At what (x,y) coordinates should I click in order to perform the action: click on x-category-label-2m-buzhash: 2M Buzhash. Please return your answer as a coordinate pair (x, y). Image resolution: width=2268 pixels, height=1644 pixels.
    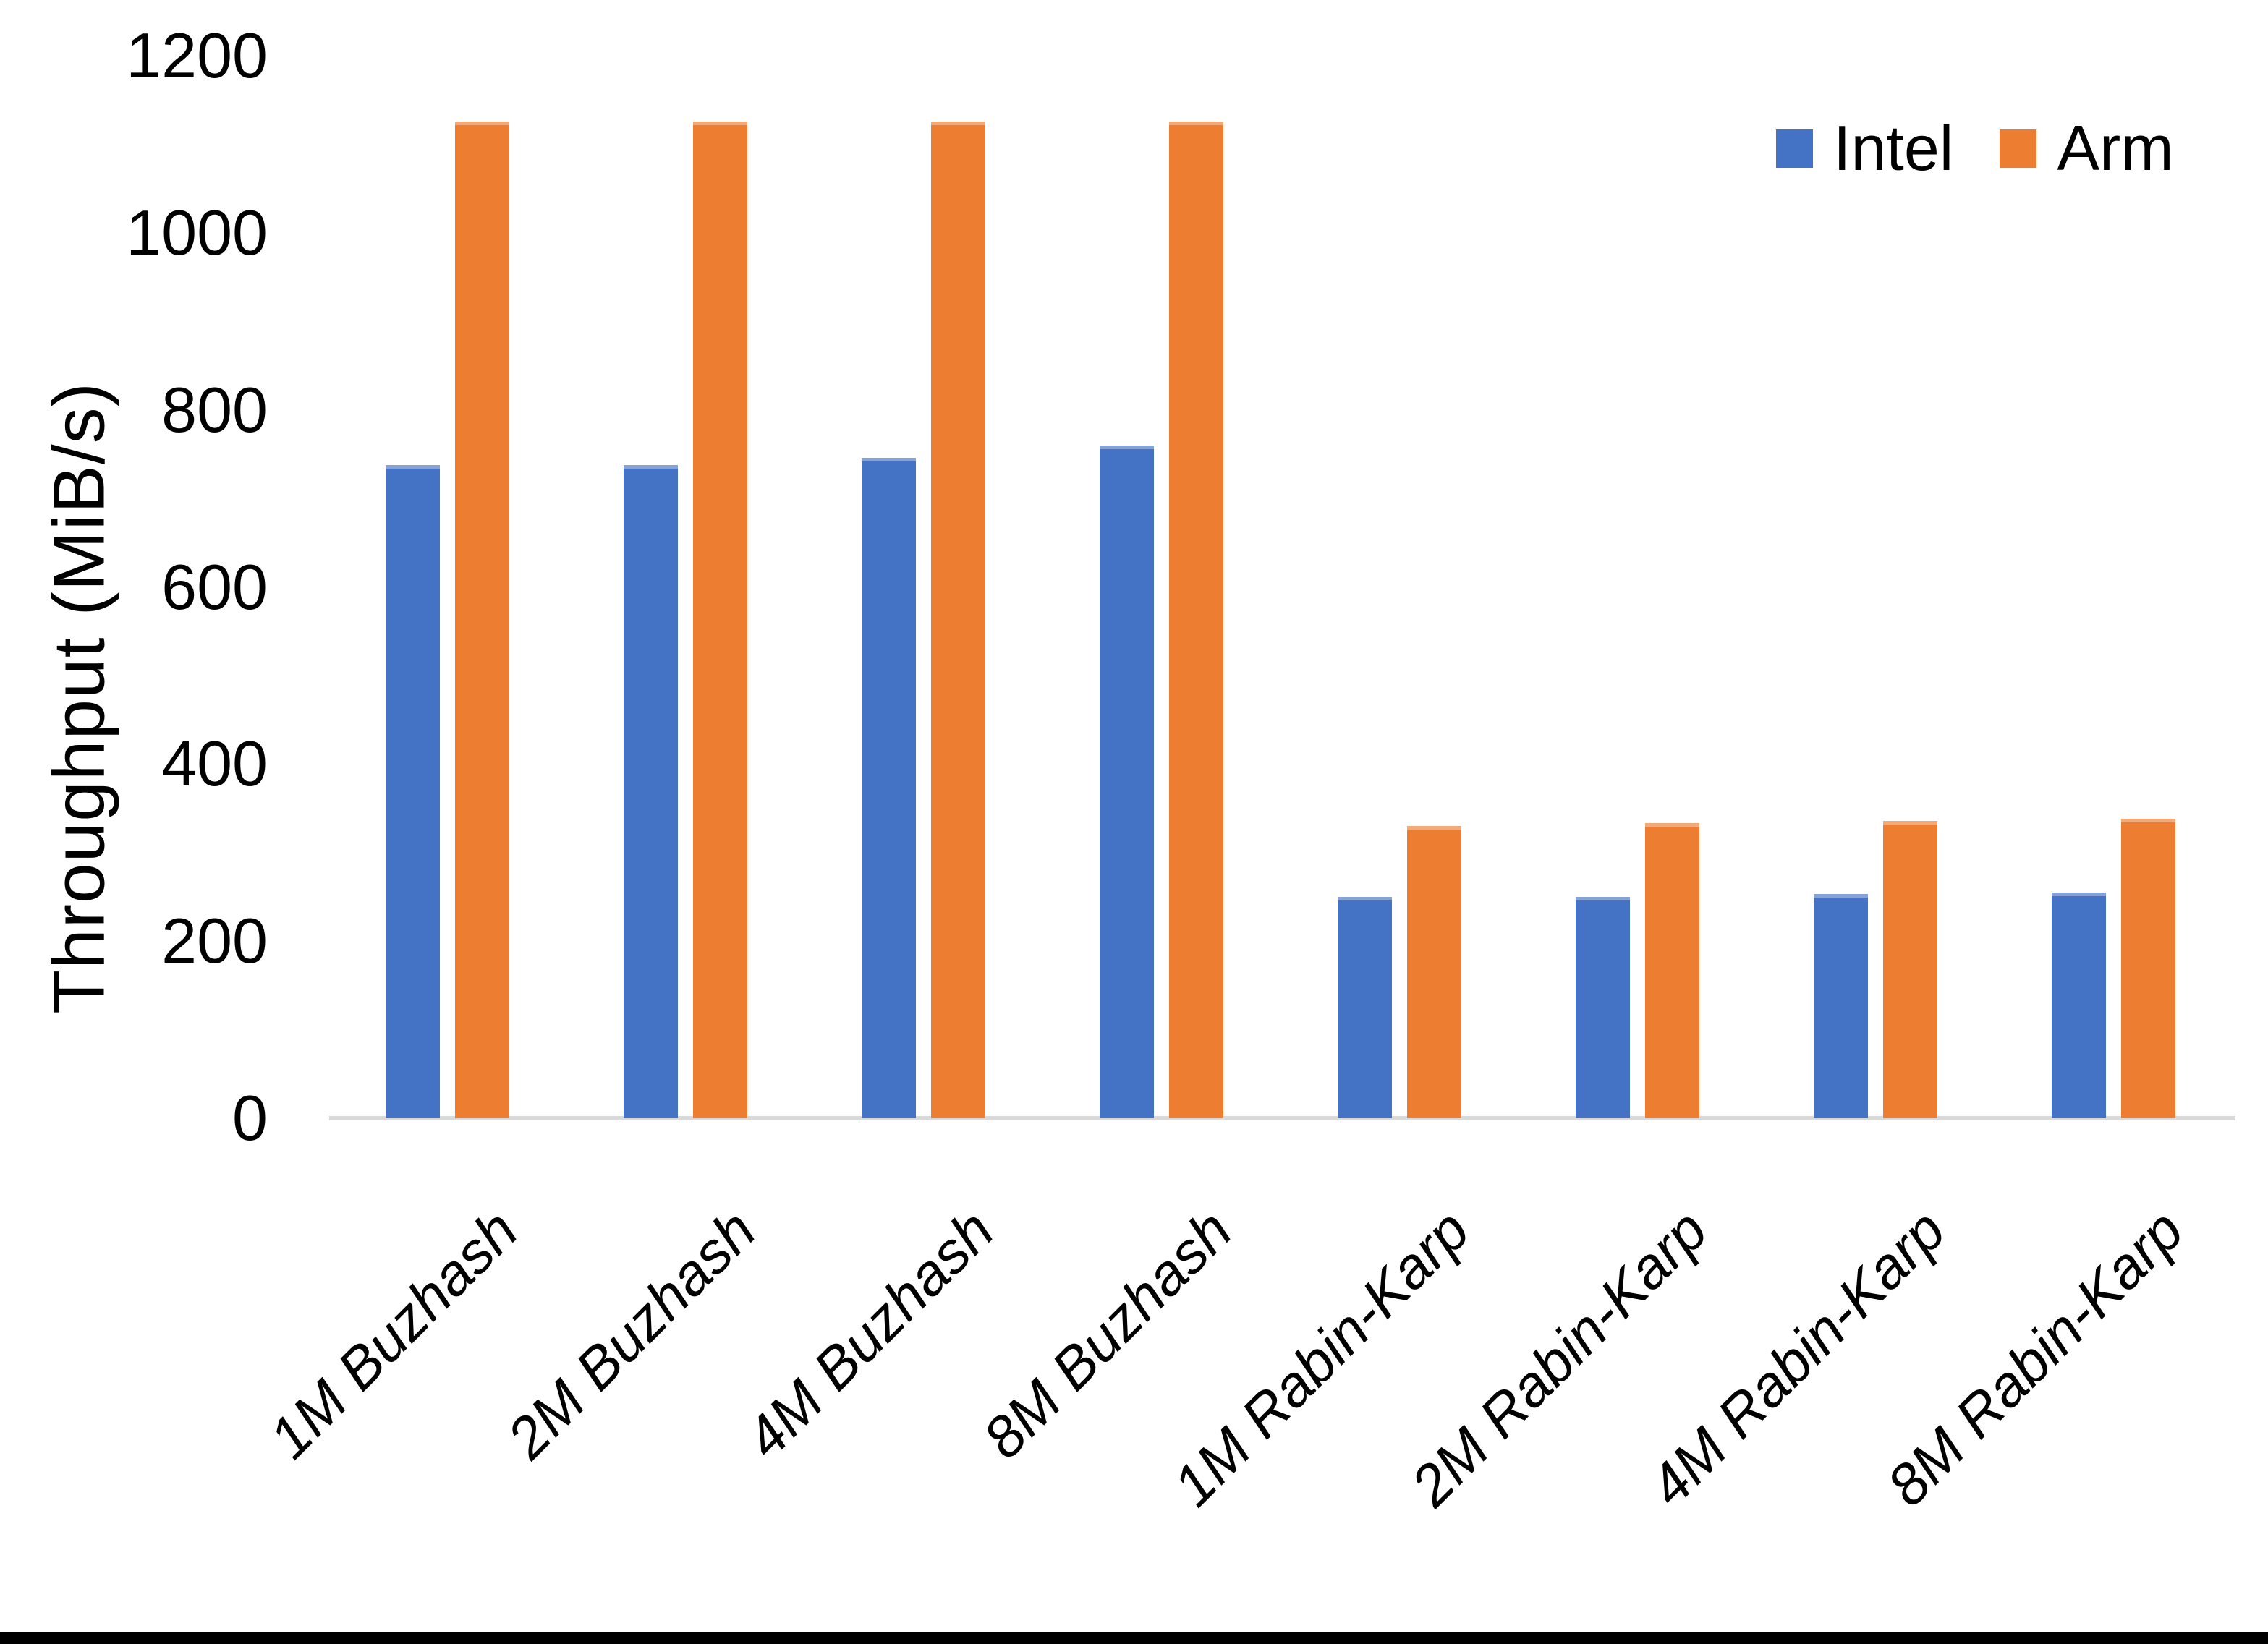
    Looking at the image, I should click on (631, 1334).